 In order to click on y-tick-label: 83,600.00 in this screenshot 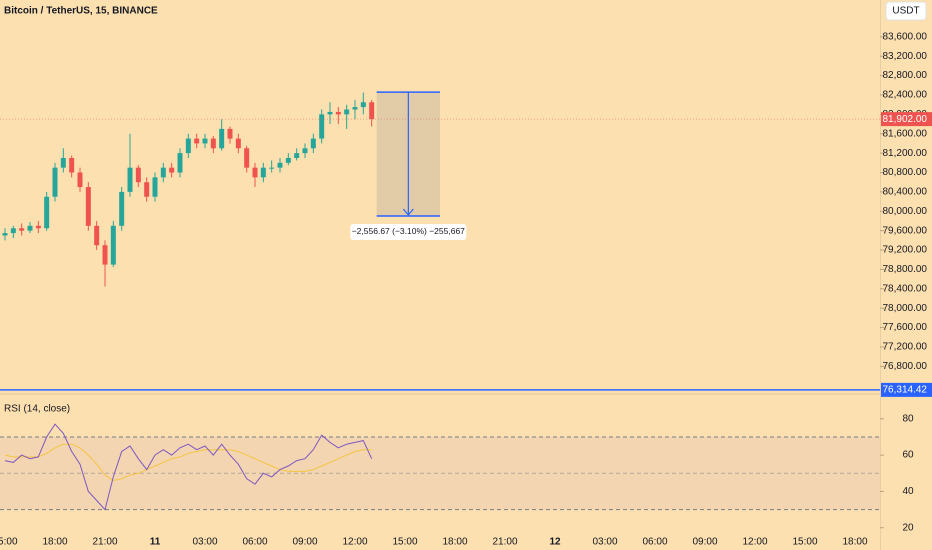, I will do `click(905, 36)`.